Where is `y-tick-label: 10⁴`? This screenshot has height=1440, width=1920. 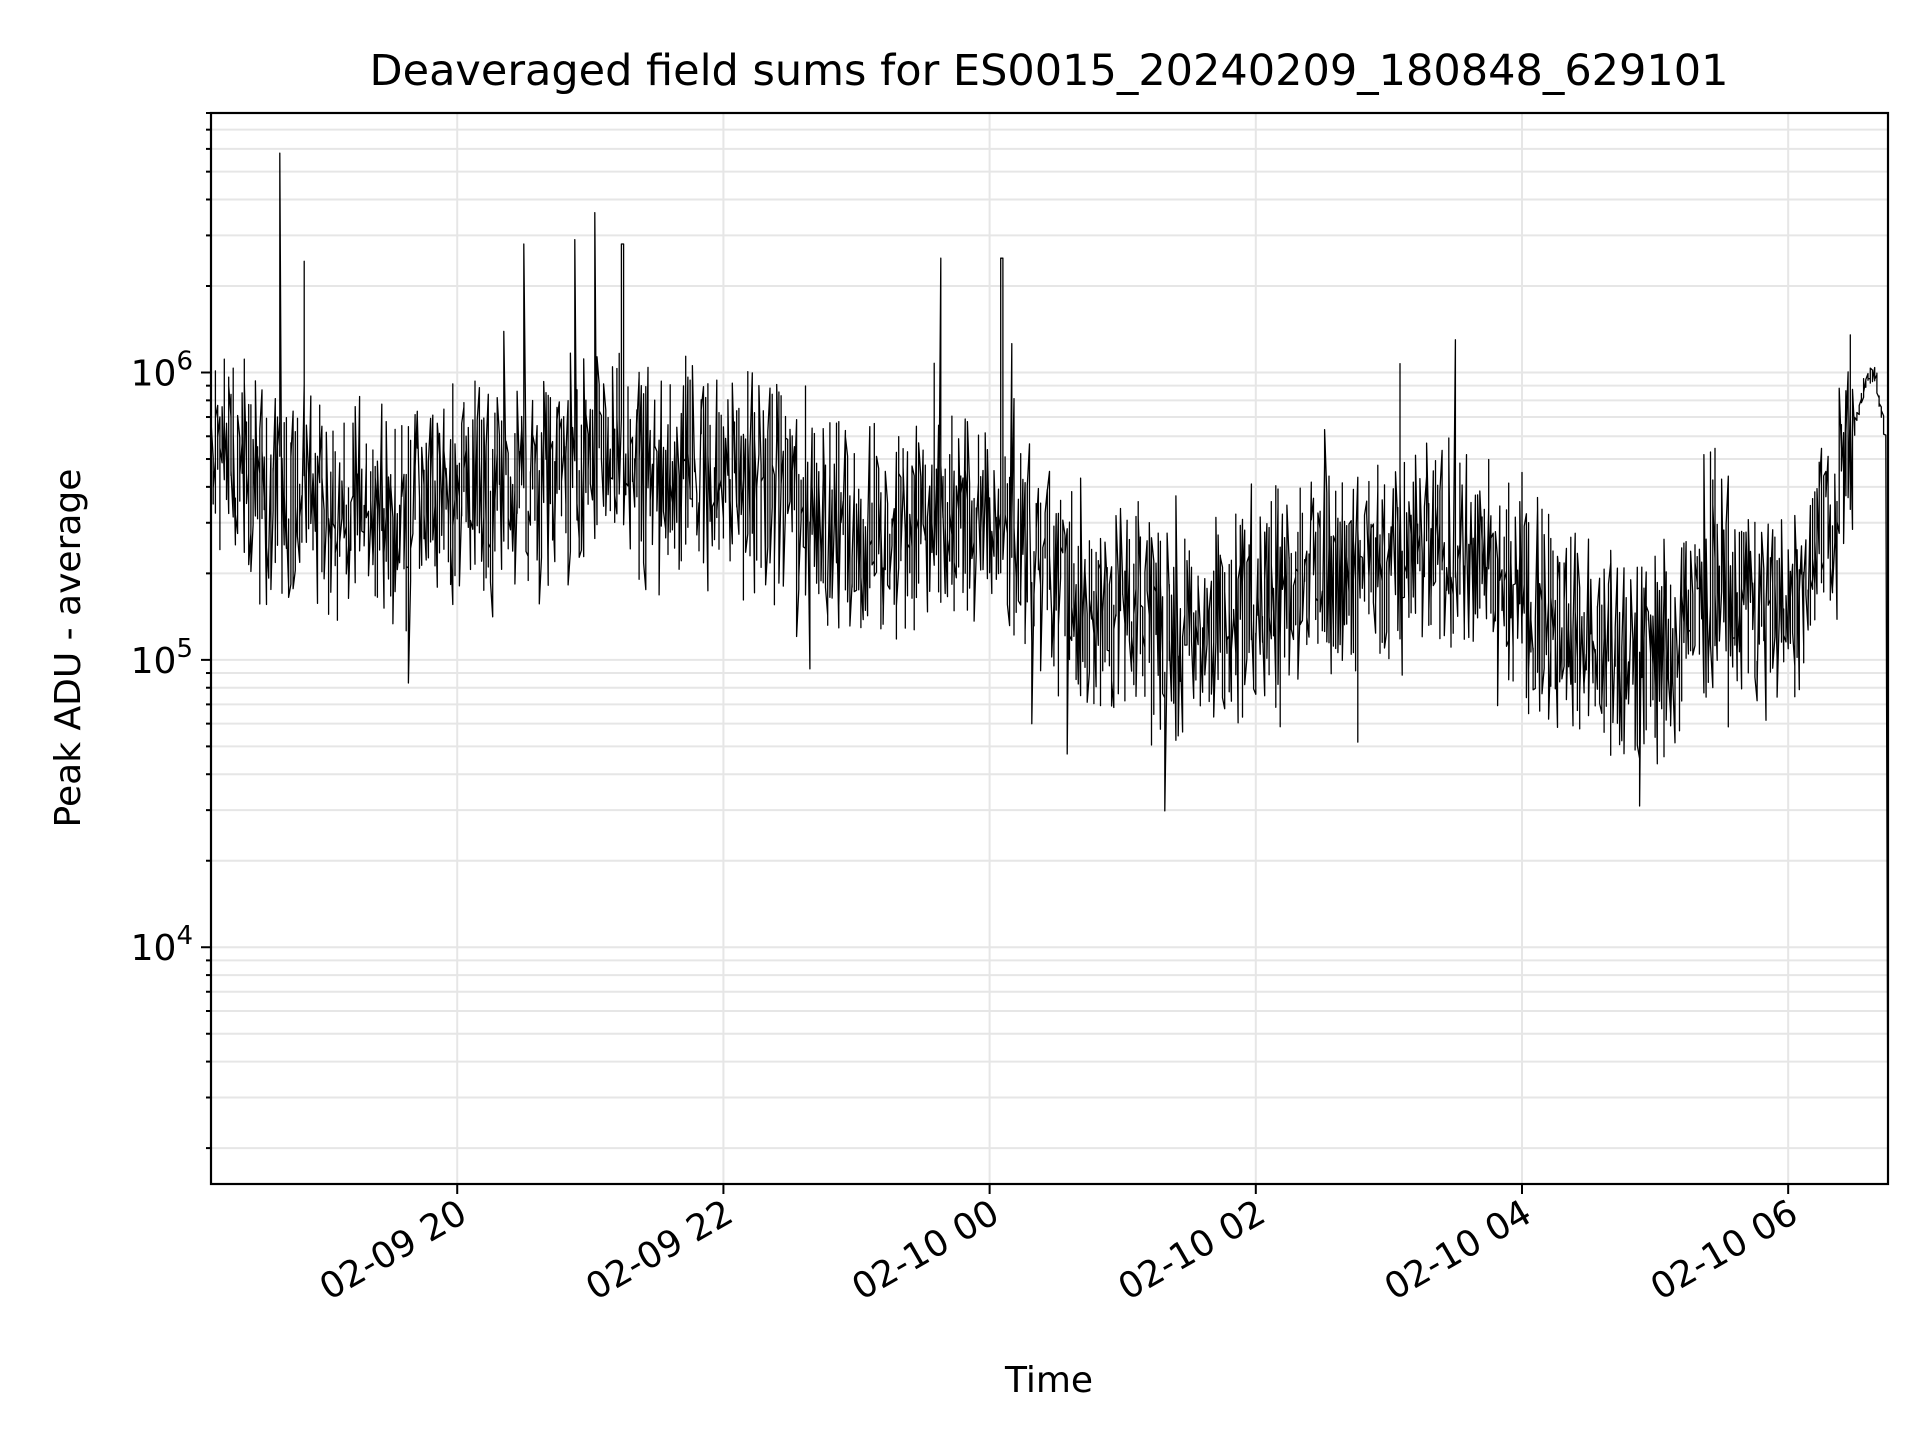 y-tick-label: 10⁴ is located at coordinates (162, 945).